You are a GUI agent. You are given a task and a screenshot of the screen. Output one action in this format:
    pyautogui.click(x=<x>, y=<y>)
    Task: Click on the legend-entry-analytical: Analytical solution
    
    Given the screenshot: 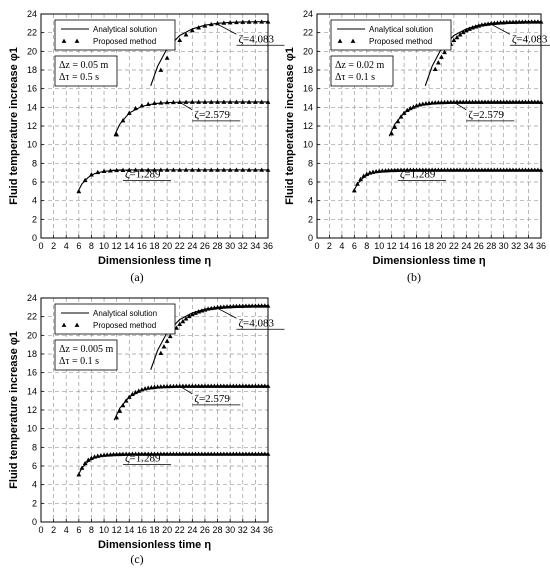 What is the action you would take?
    pyautogui.click(x=125, y=313)
    